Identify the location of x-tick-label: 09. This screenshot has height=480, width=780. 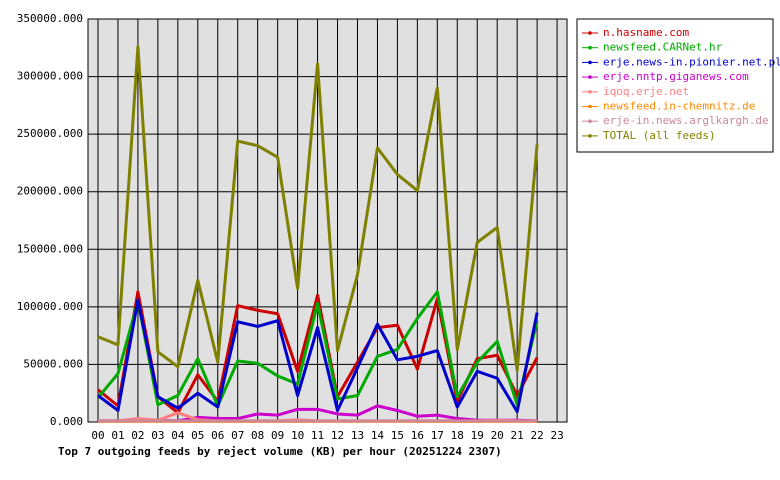
(277, 435).